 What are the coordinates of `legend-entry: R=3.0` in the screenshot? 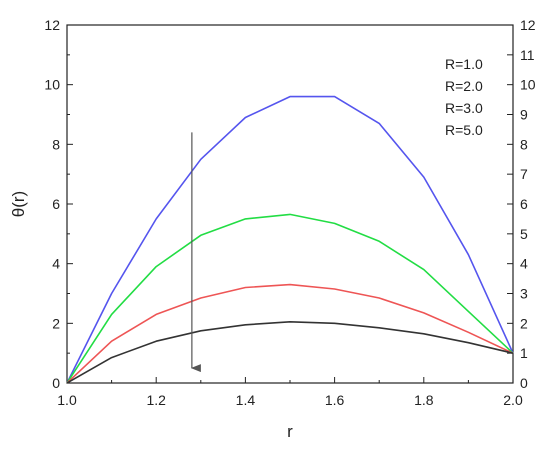 It's located at (464, 108).